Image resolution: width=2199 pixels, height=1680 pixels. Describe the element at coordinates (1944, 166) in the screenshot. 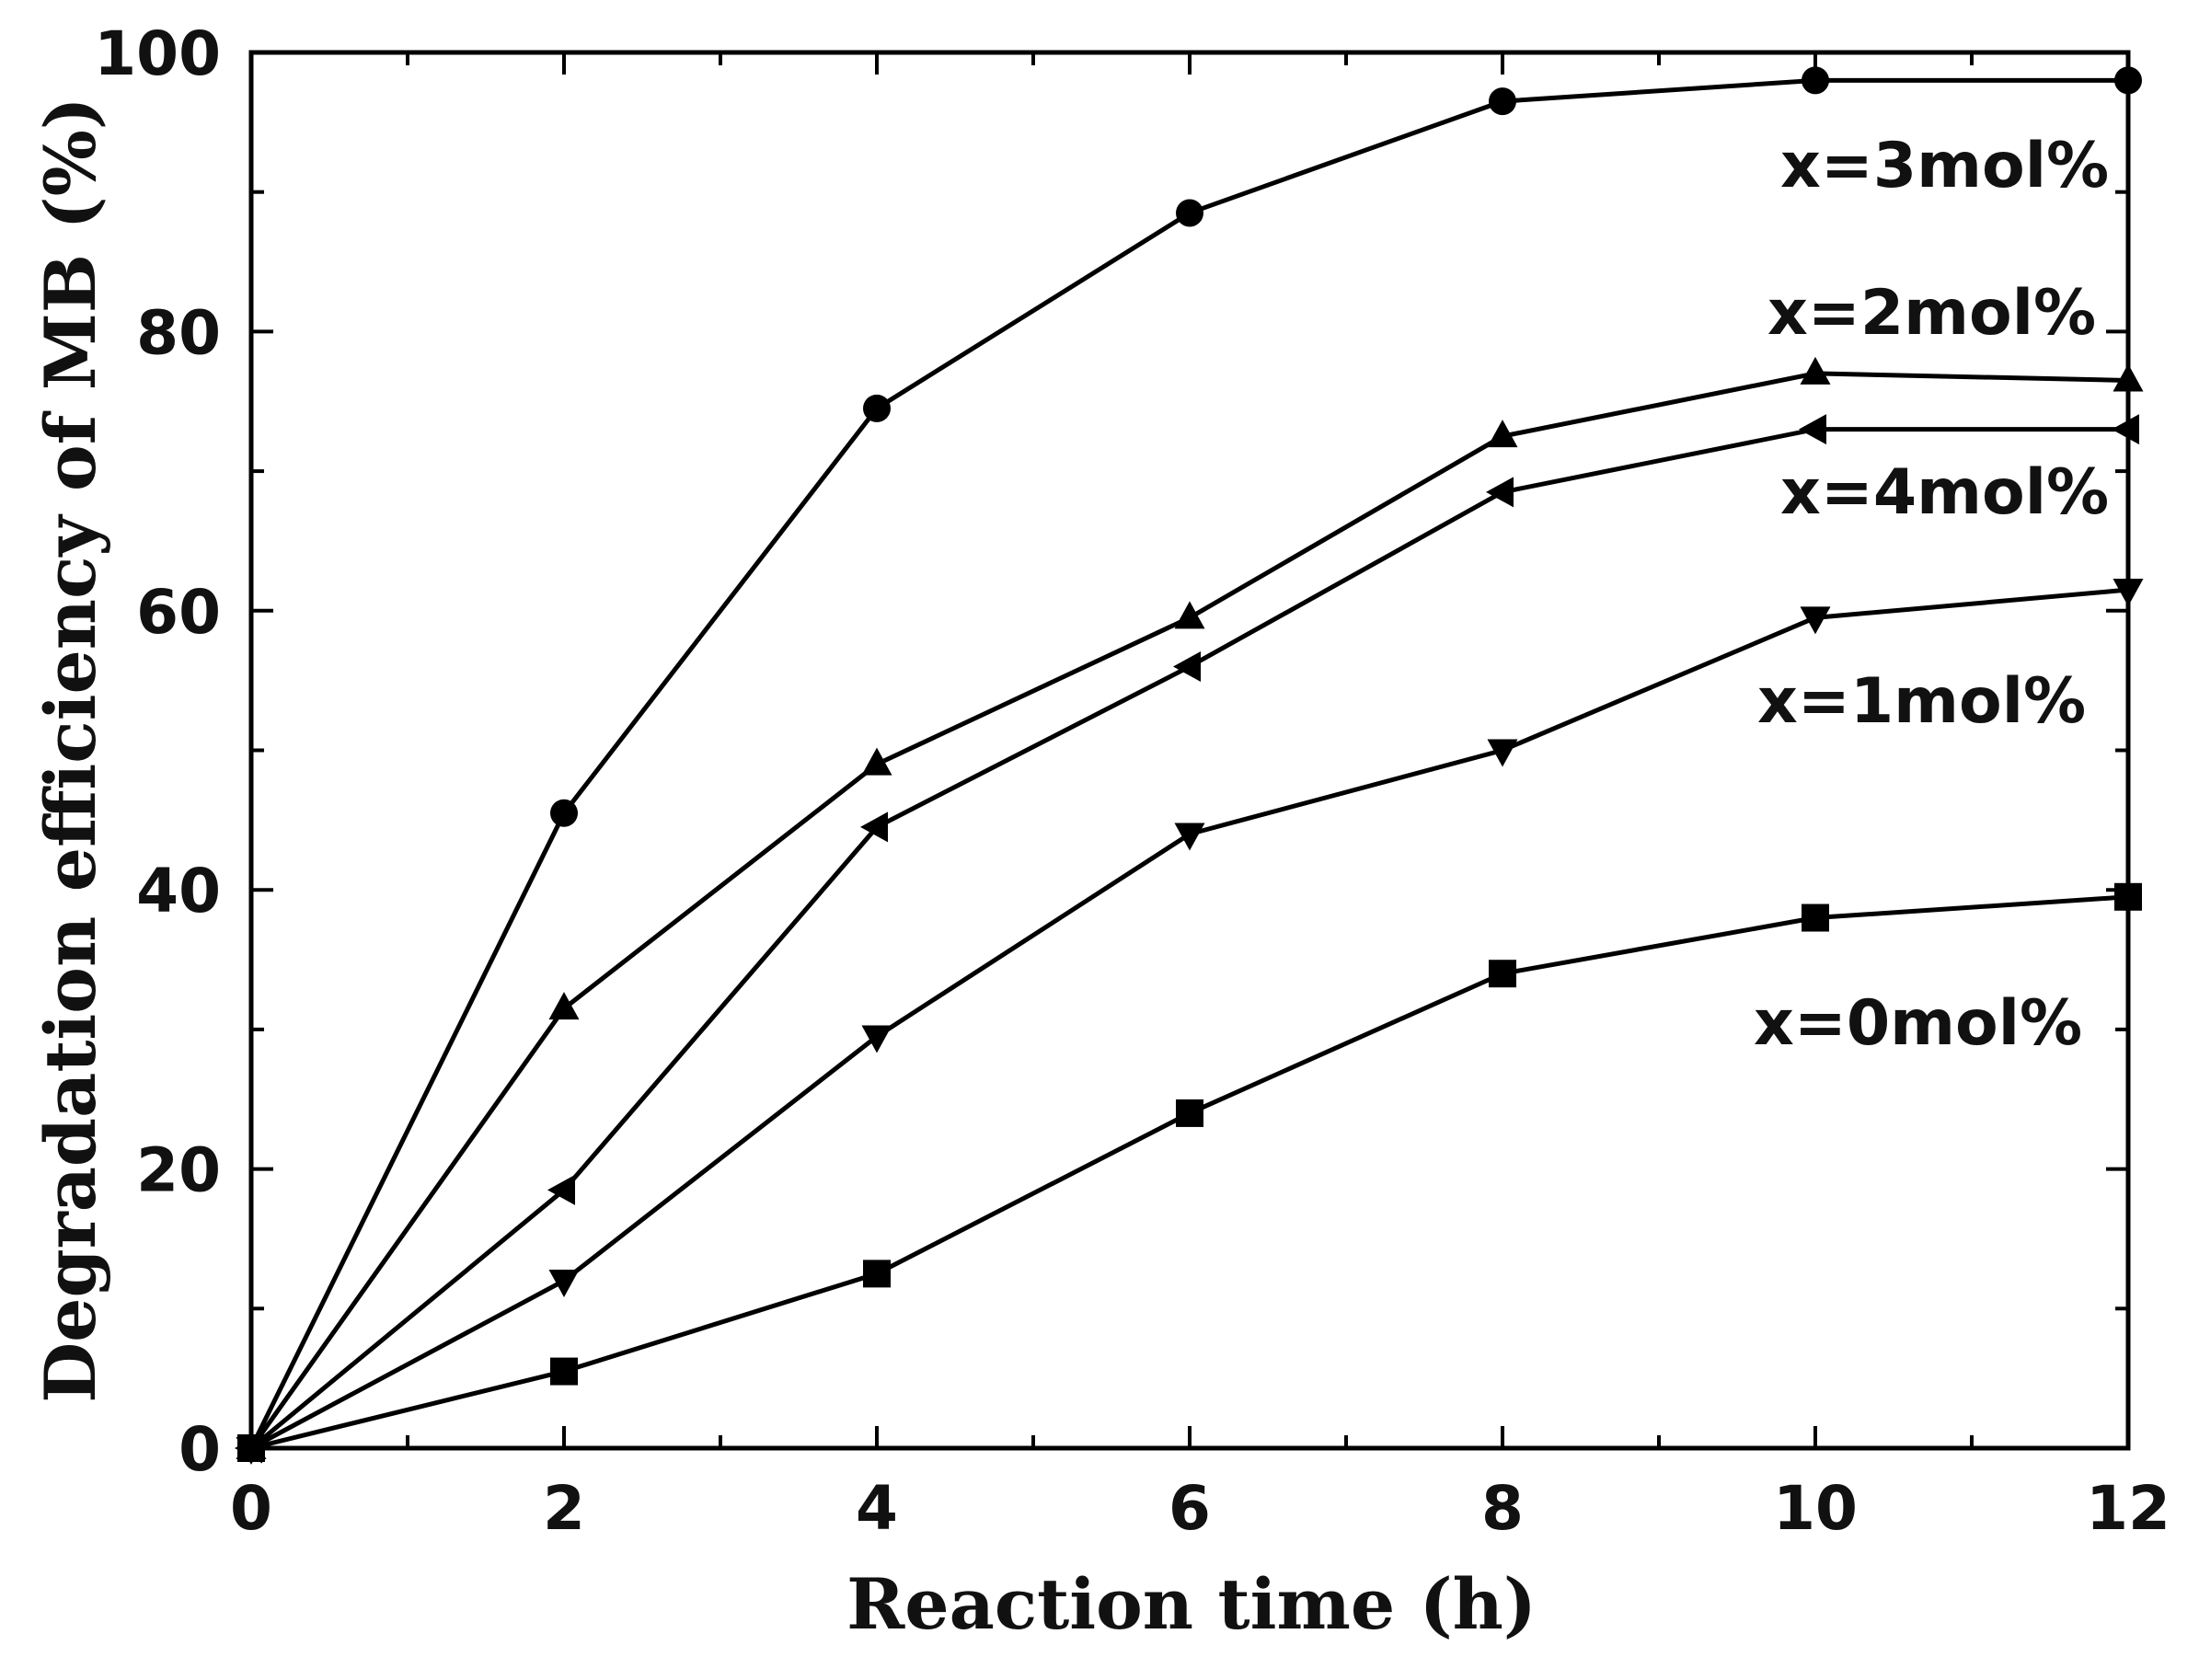

I see `series-label-3mol: x=3mol%` at that location.